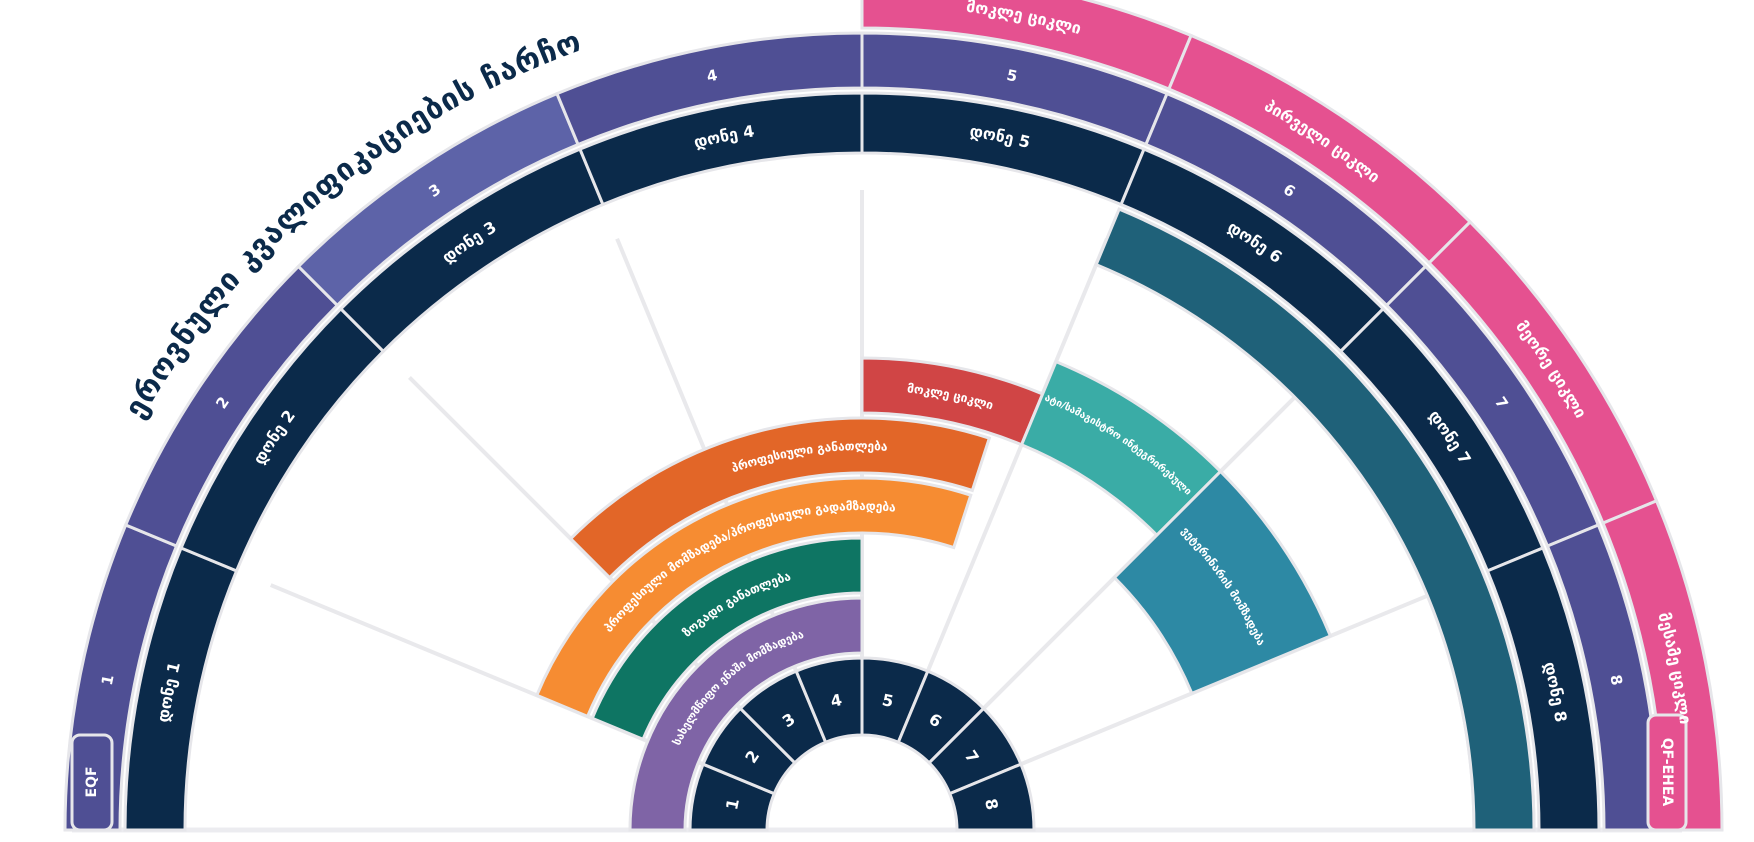 This screenshot has width=1754, height=842. I want to click on qf-ehea-tab, so click(1667, 772).